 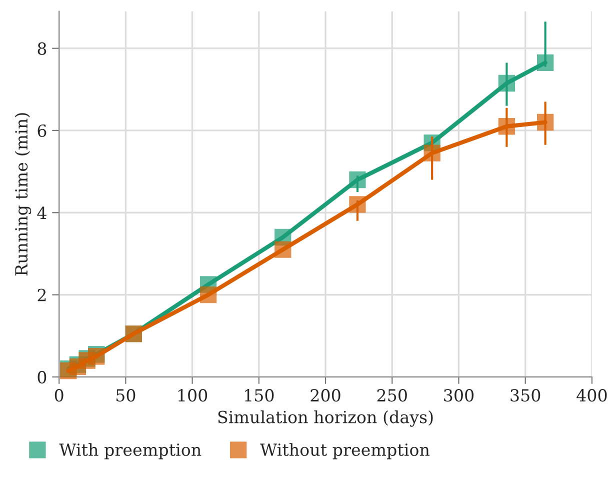 What do you see at coordinates (525, 395) in the screenshot?
I see `x-tick-label: 350` at bounding box center [525, 395].